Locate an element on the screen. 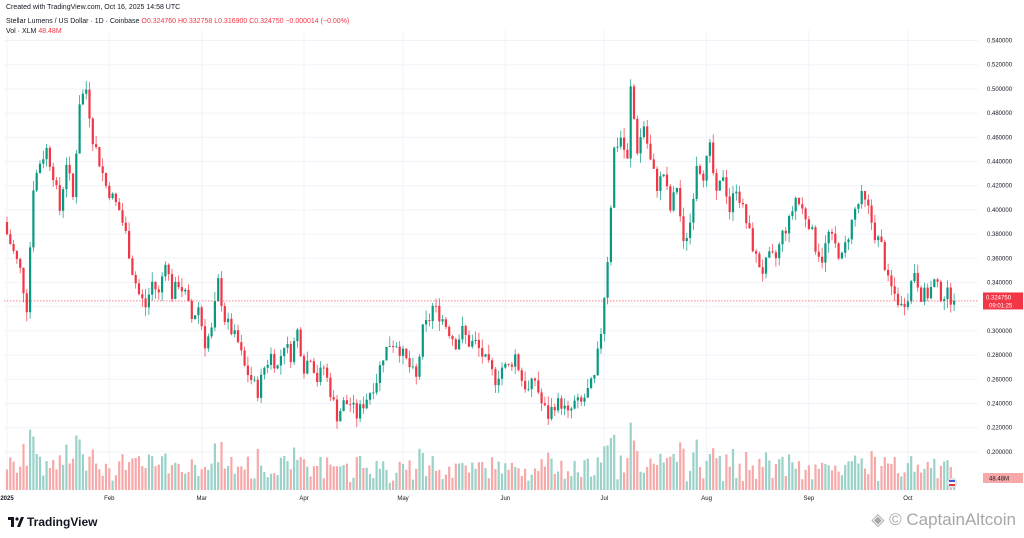 The image size is (1024, 538). x-tick-label: Jun is located at coordinates (505, 499).